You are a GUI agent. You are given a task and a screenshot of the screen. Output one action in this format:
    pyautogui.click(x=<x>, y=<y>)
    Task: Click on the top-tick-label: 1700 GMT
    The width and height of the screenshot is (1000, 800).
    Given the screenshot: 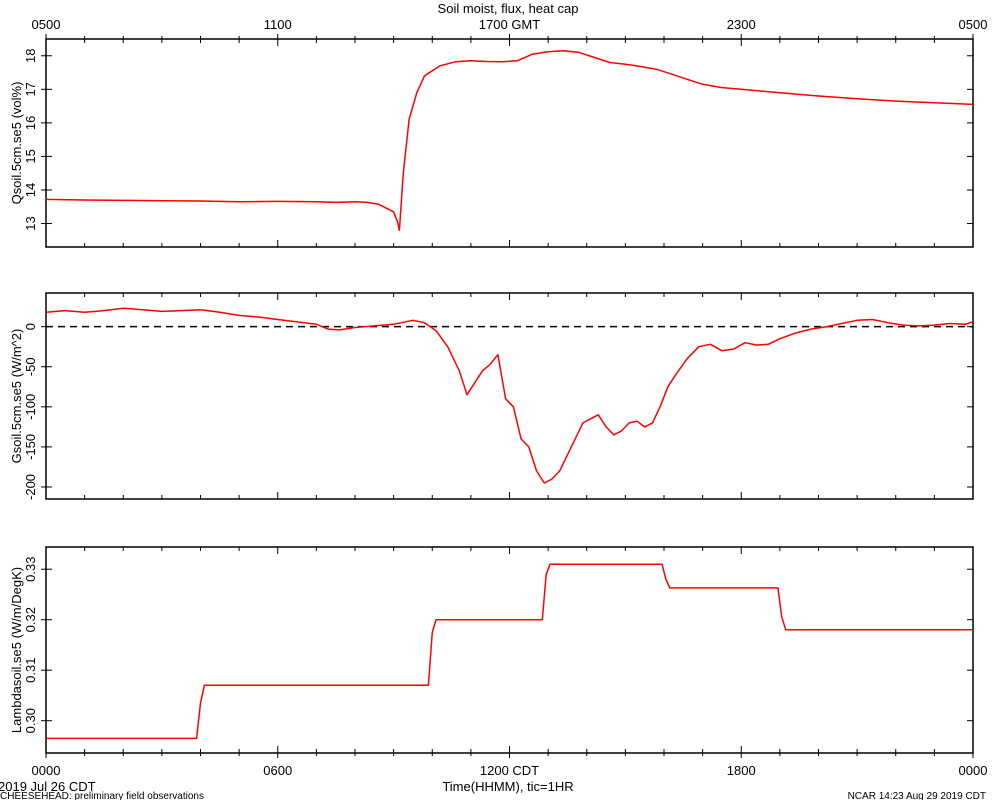 What is the action you would take?
    pyautogui.click(x=509, y=24)
    